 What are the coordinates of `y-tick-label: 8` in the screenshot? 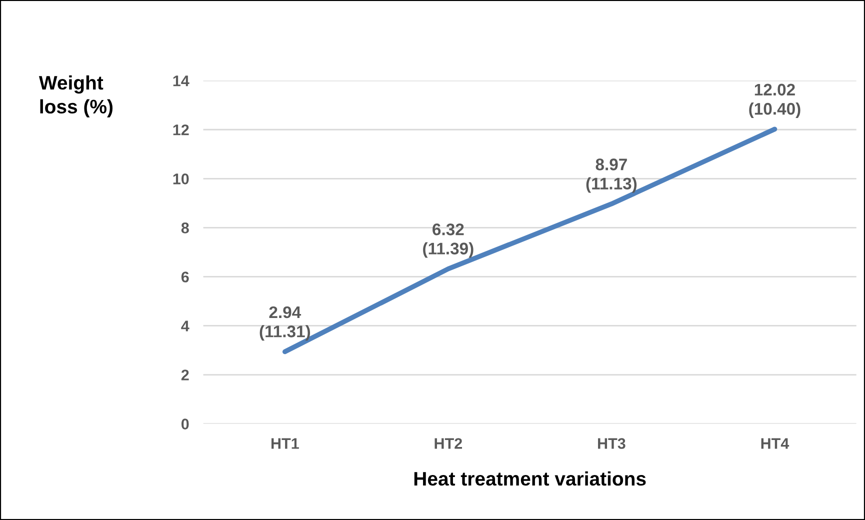 It's located at (185, 228).